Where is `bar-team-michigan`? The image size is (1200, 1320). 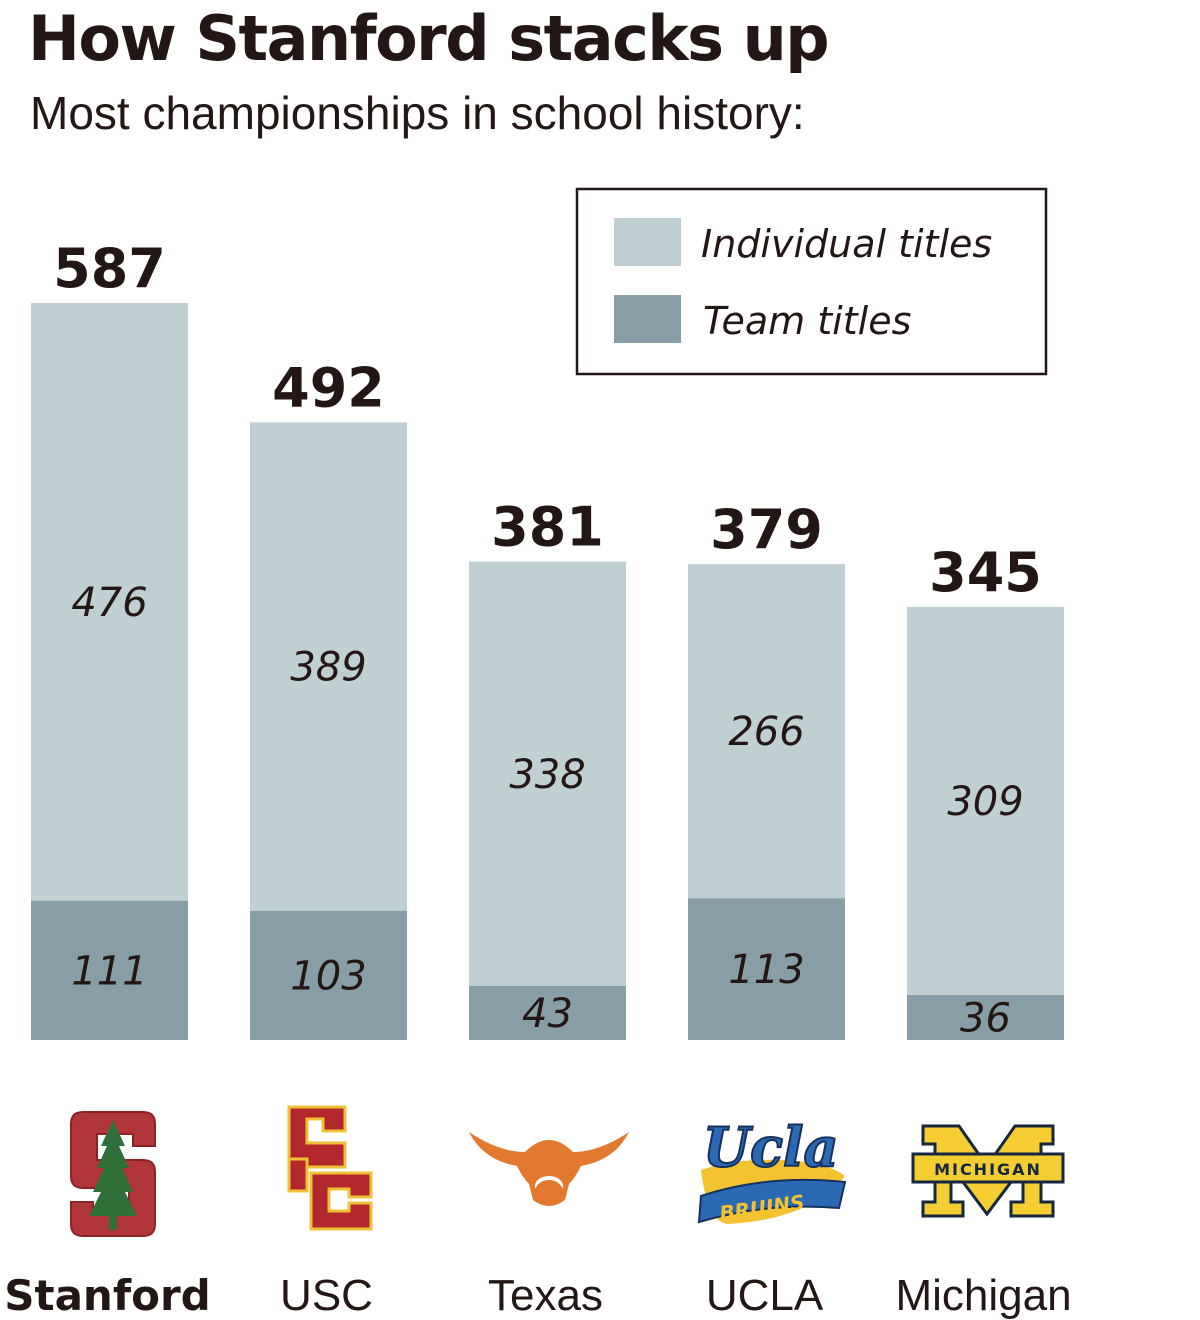 bar-team-michigan is located at coordinates (985, 1017).